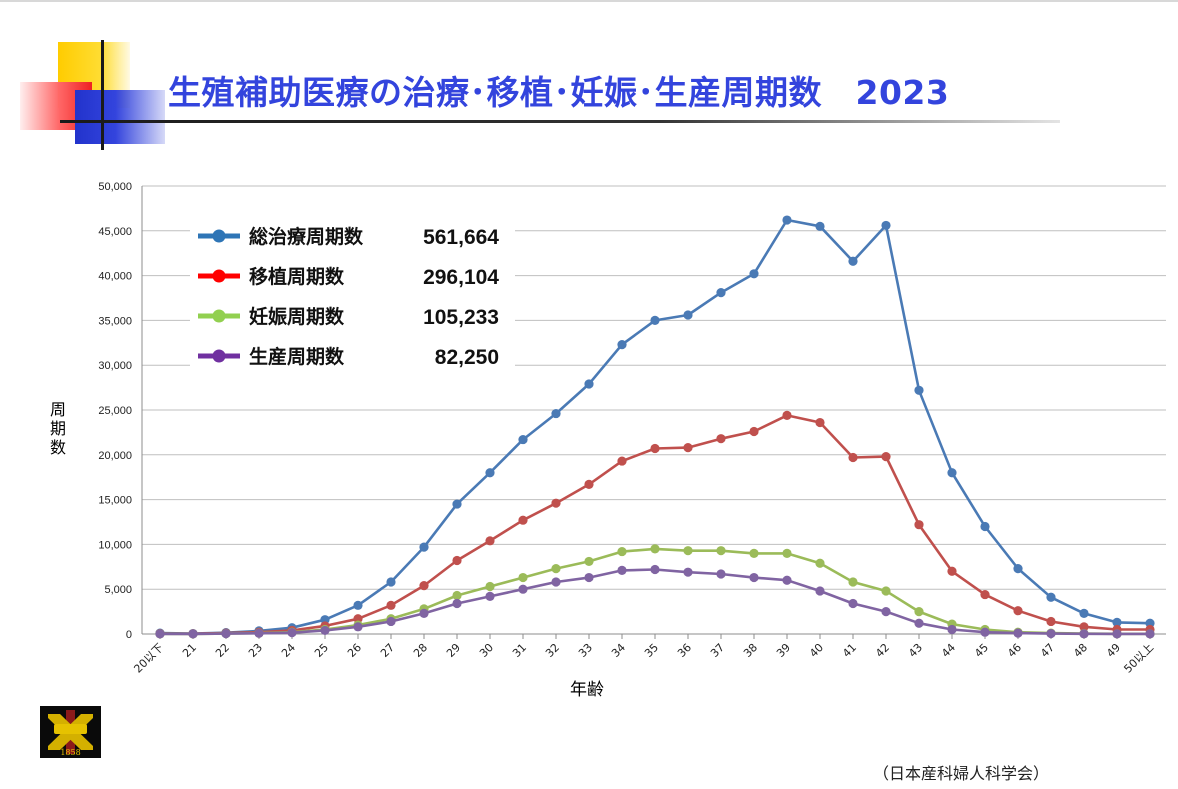 The image size is (1178, 789). Describe the element at coordinates (1014, 650) in the screenshot. I see `x-tick-label: 46` at that location.